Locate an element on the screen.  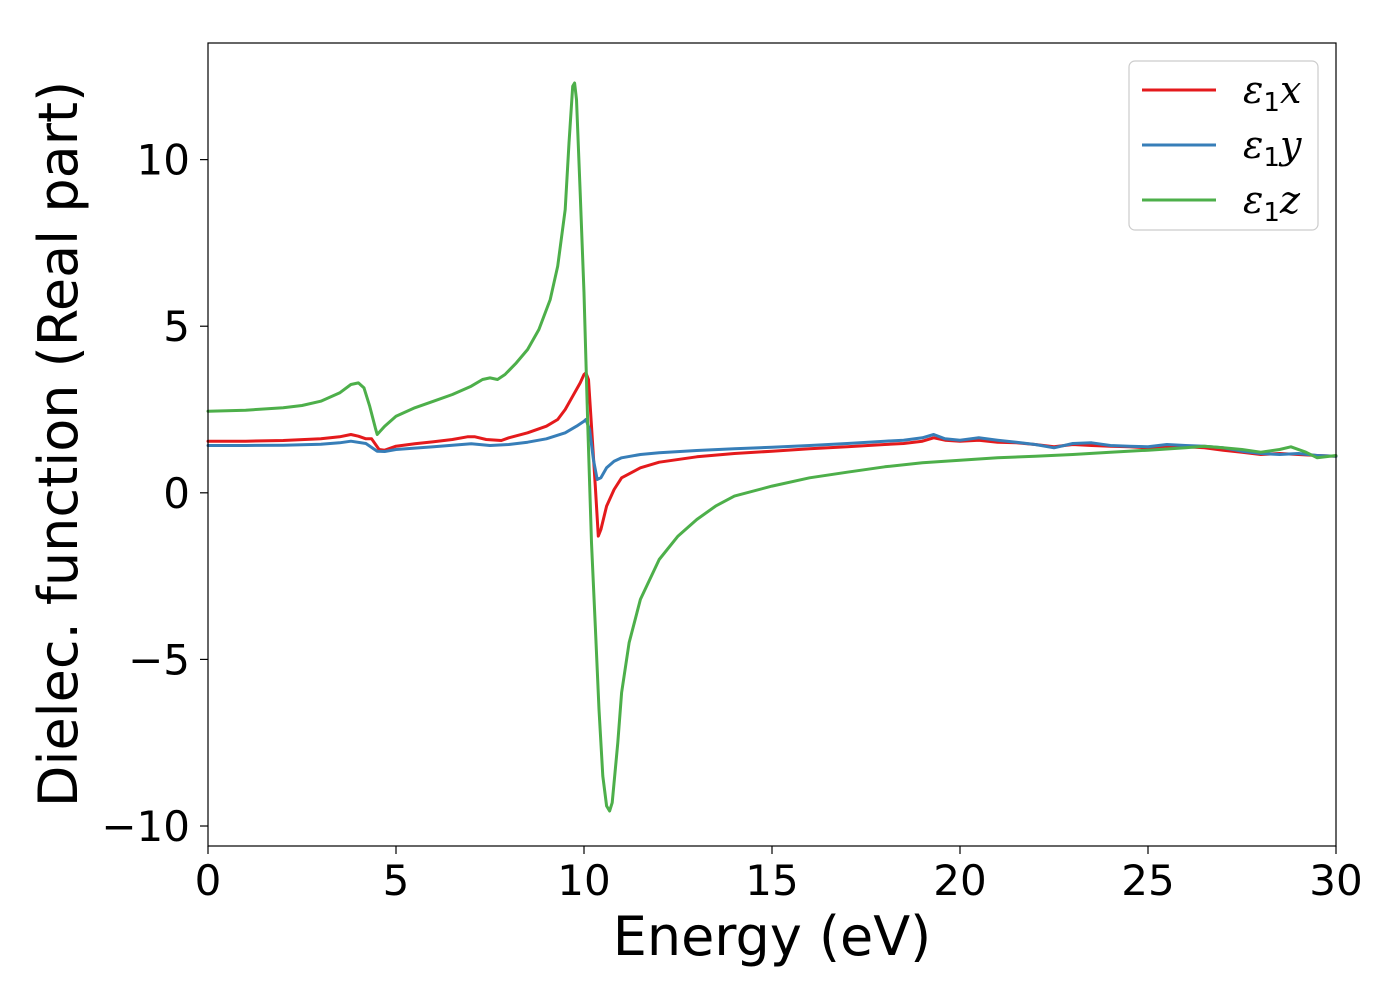
y-tick-label: 0 is located at coordinates (176, 493).